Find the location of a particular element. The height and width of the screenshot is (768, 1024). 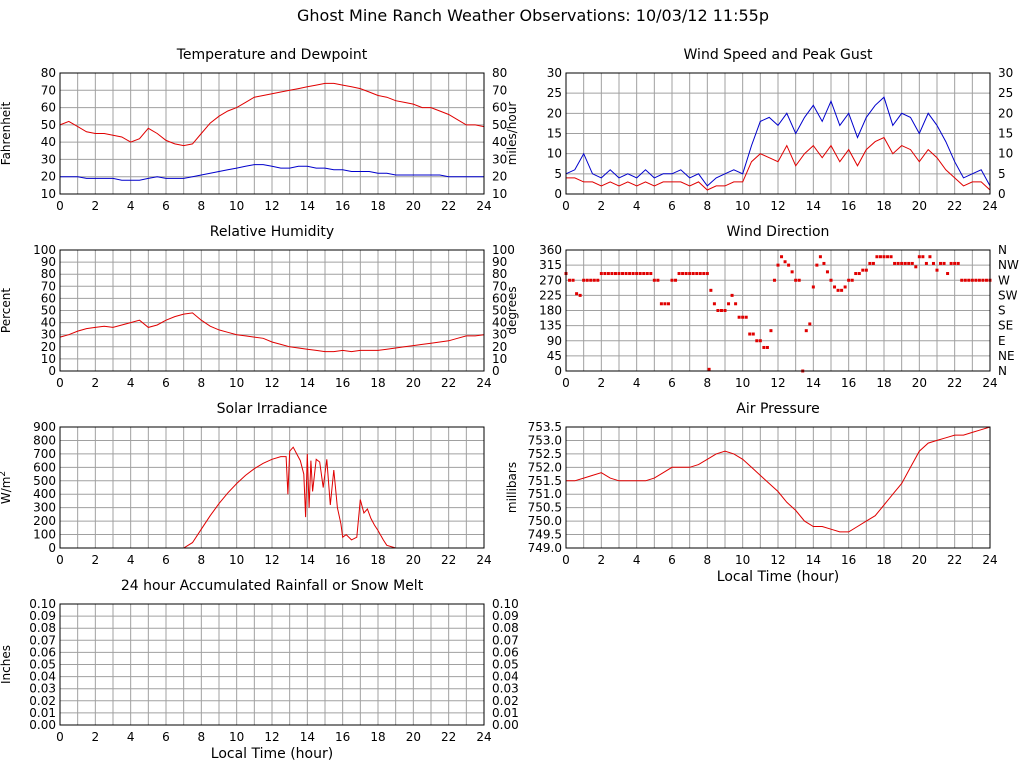

x-tick-label: 18 is located at coordinates (883, 206).